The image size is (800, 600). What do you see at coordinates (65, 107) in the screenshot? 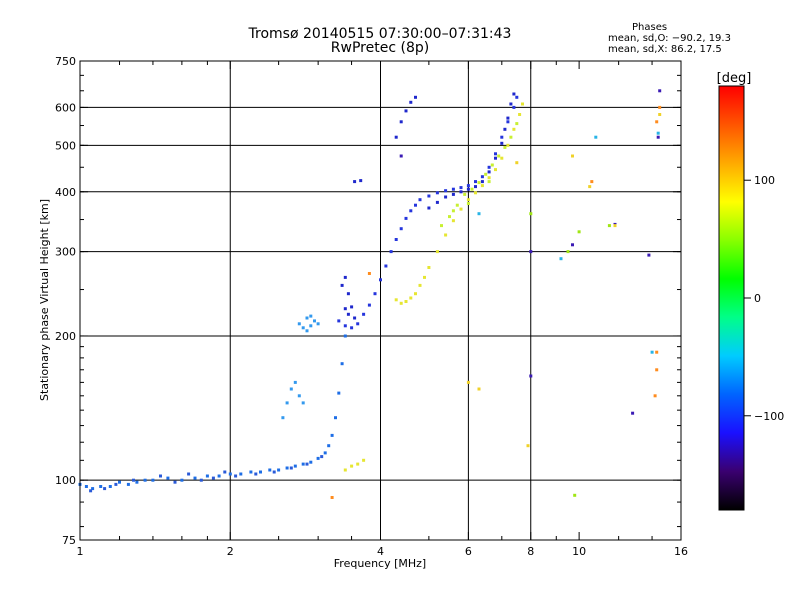
I see `y-tick-label: 600` at bounding box center [65, 107].